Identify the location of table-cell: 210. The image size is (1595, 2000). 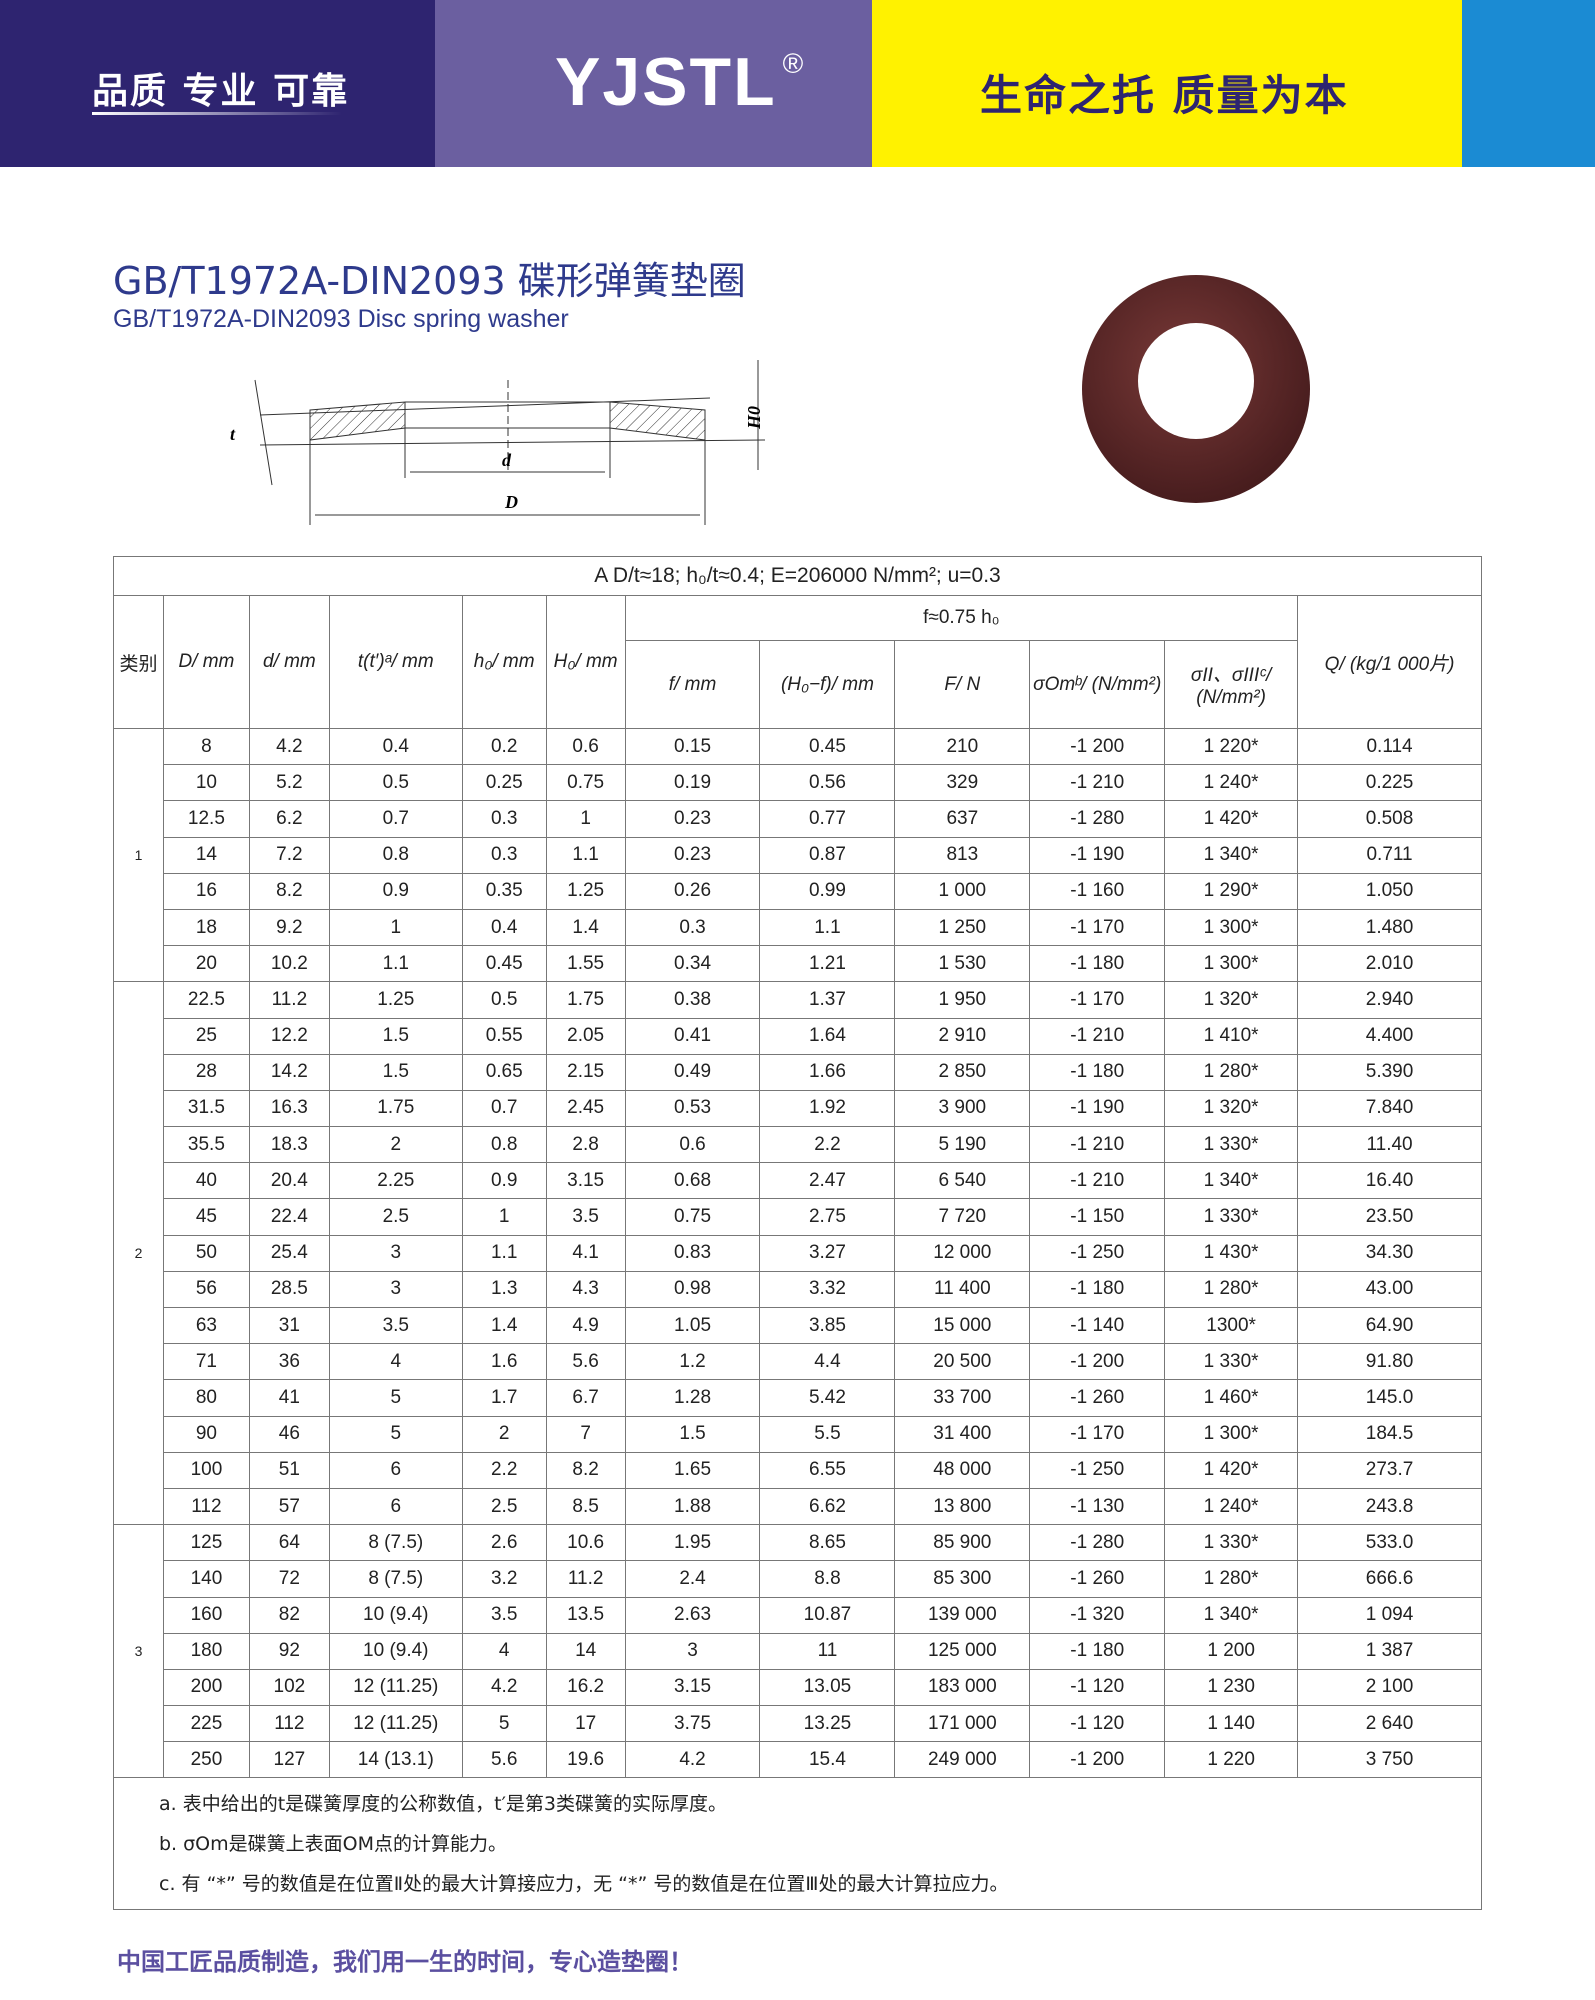
(962, 746).